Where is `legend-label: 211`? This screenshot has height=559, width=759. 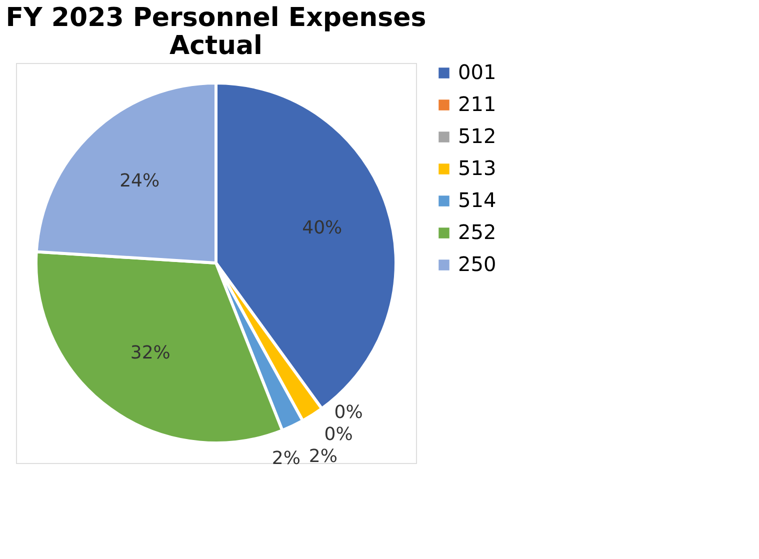
legend-label: 211 is located at coordinates (477, 104).